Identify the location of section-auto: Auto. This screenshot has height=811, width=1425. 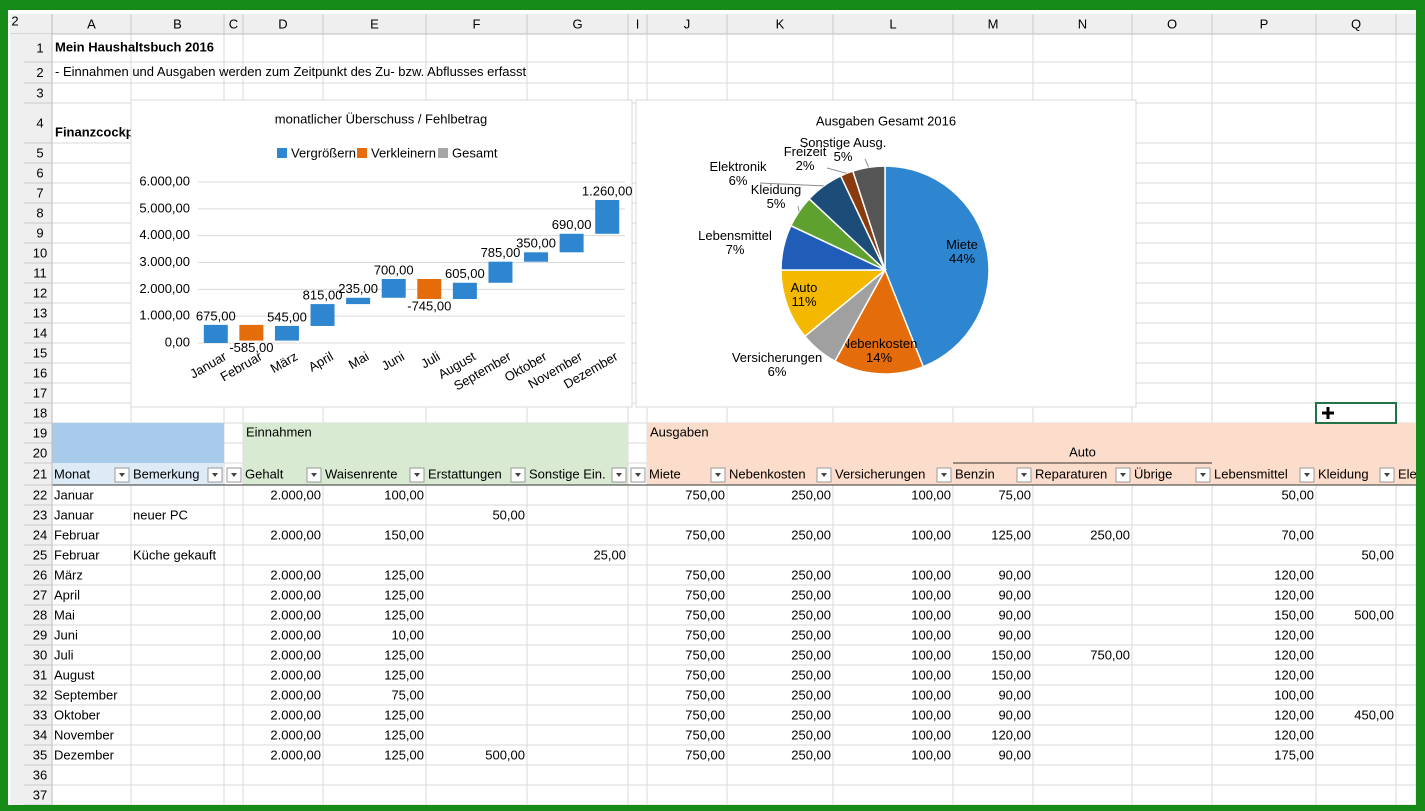
(1082, 451).